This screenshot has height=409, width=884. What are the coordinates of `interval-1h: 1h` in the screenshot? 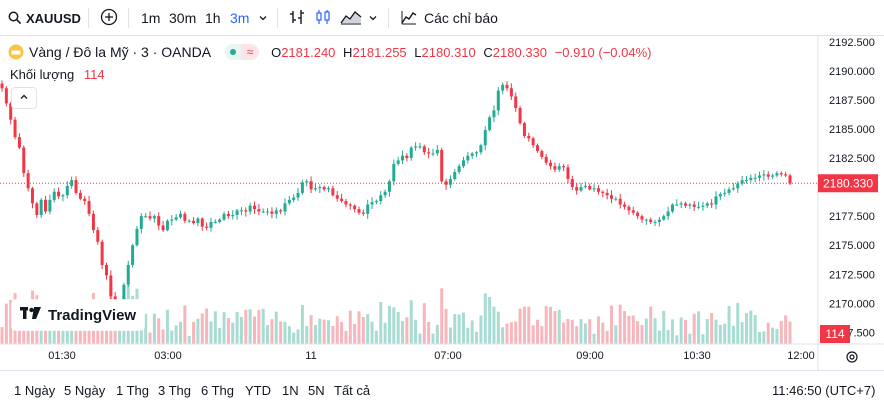 It's located at (213, 18).